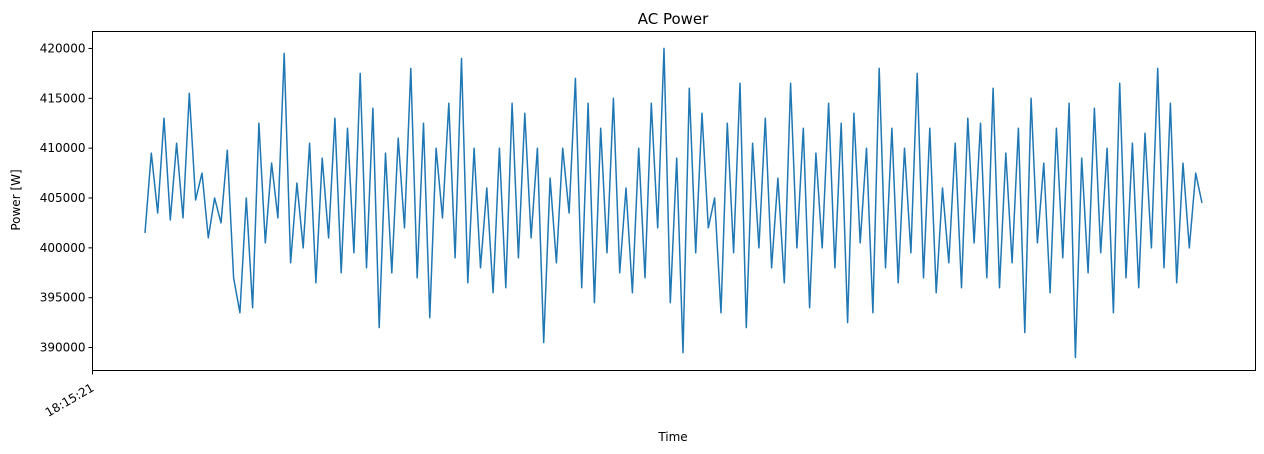 This screenshot has width=1264, height=454. I want to click on y-tick-label: 395000, so click(63, 298).